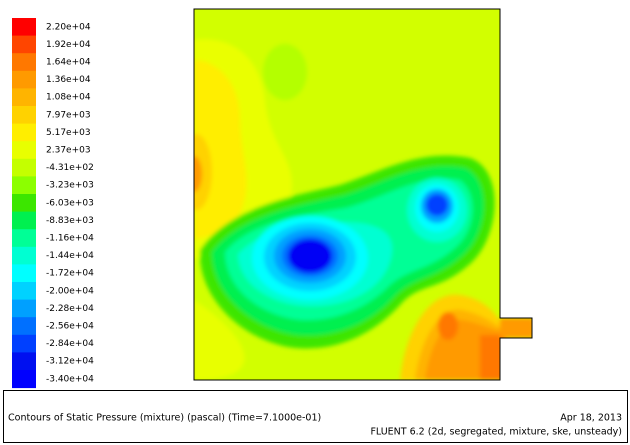 The image size is (630, 445). What do you see at coordinates (68, 45) in the screenshot?
I see `legend-label: 1.92e+04` at bounding box center [68, 45].